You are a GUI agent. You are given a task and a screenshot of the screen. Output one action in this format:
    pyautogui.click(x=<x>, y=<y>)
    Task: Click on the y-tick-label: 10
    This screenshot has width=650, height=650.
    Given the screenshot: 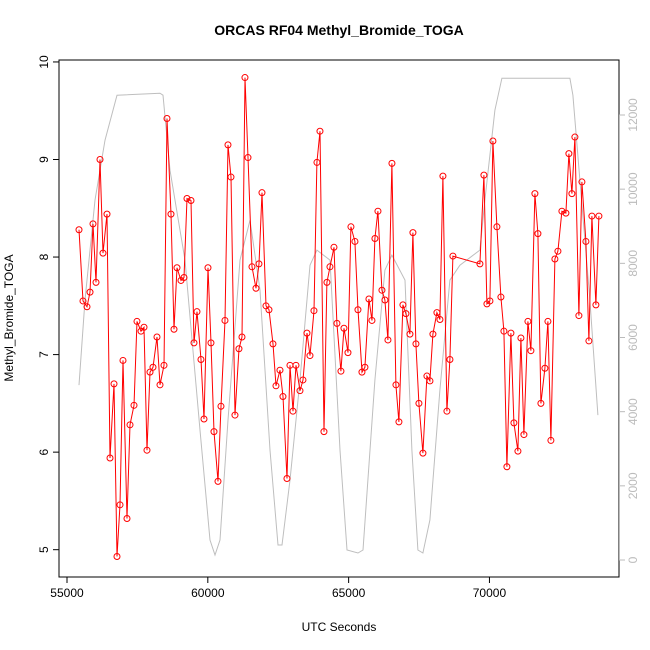 What is the action you would take?
    pyautogui.click(x=44, y=62)
    